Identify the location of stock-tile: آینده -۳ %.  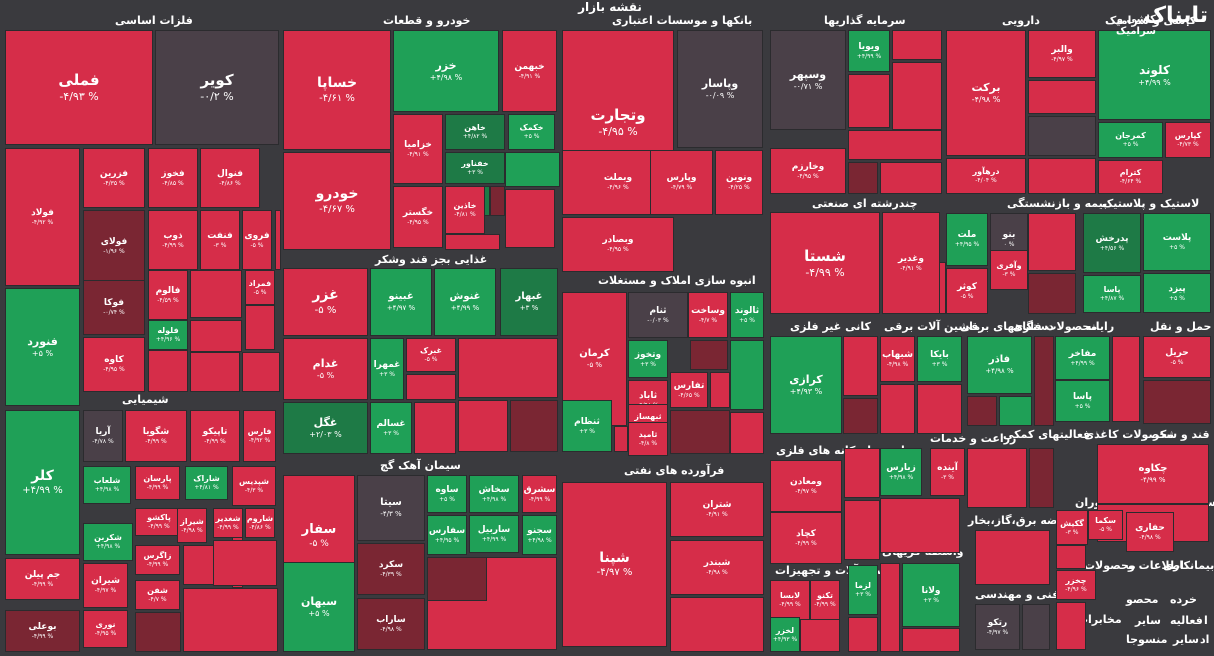
(947, 472).